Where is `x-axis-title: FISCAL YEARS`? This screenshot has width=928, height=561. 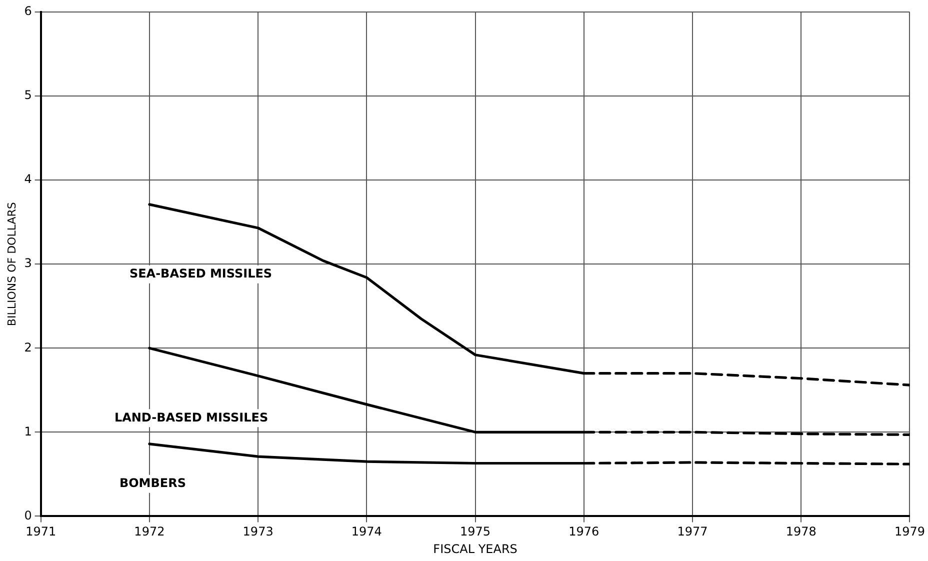
x-axis-title: FISCAL YEARS is located at coordinates (475, 549).